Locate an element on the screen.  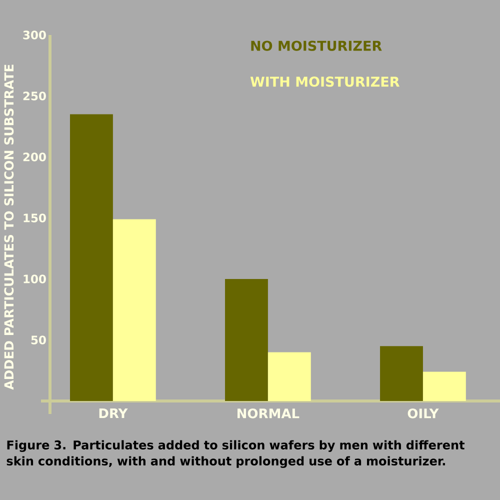
text: WITH MOISTURIZER is located at coordinates (325, 81).